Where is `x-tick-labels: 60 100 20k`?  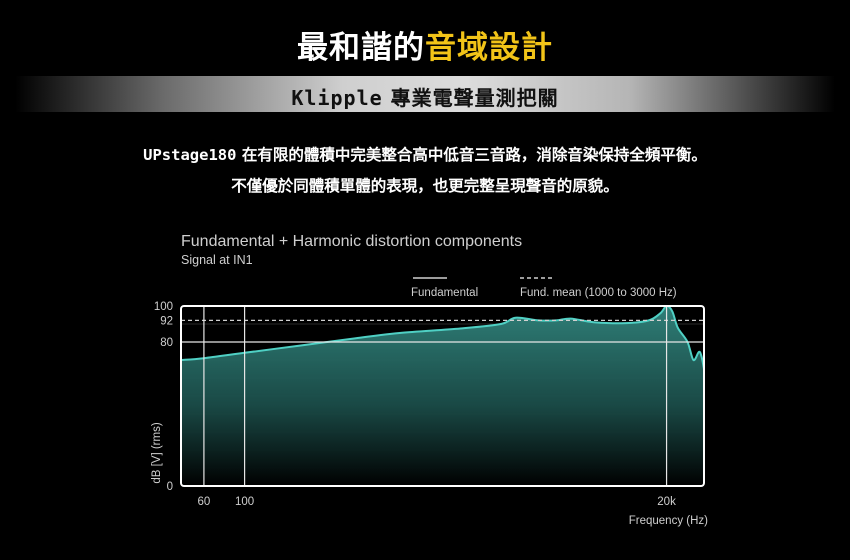
x-tick-labels: 60 100 20k is located at coordinates (437, 502).